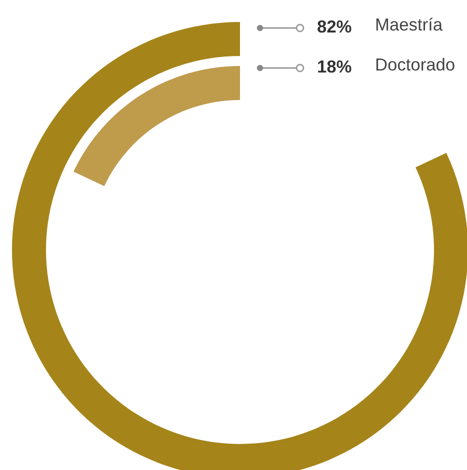  I want to click on data-label: 18%, so click(335, 66).